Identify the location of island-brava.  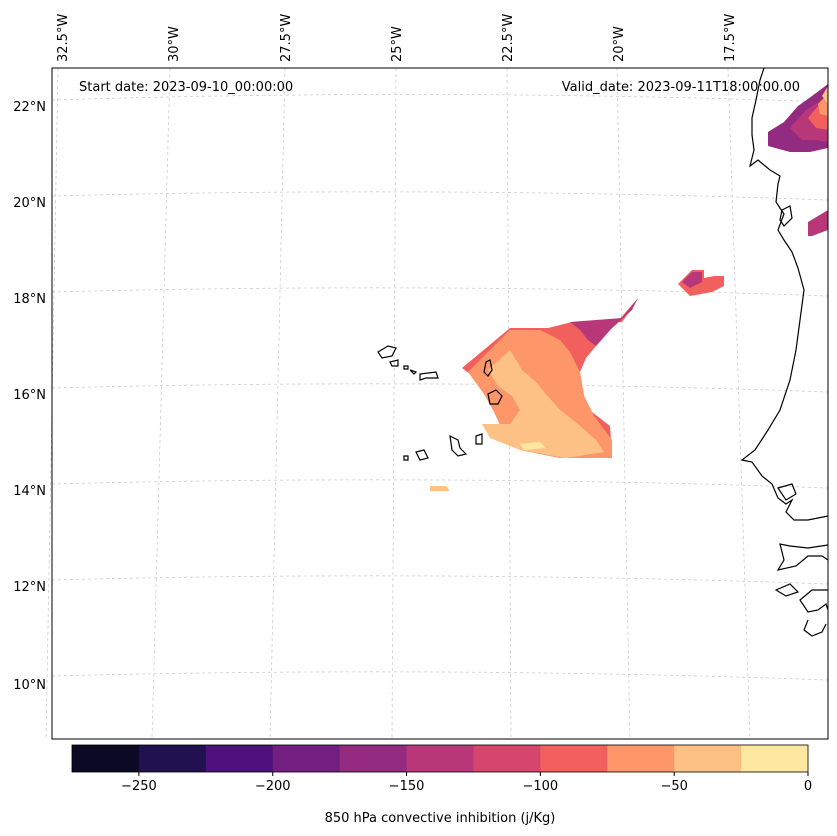
(406, 458).